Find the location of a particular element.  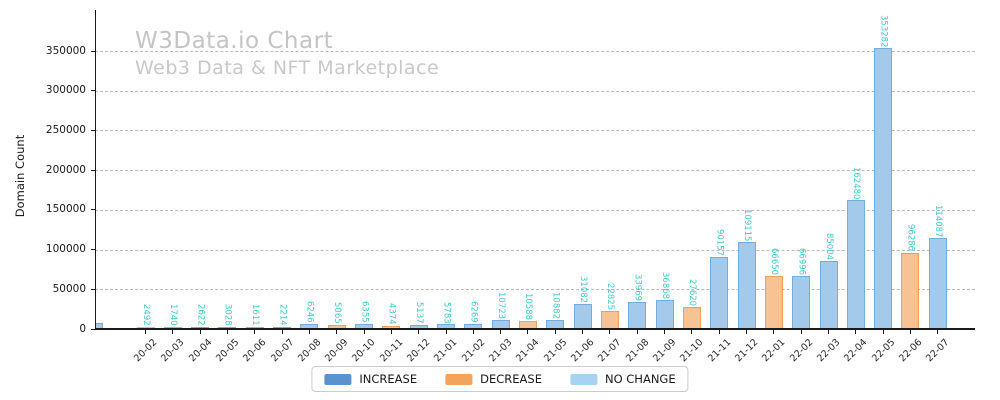

bar-value-label-22-05: 353282 is located at coordinates (883, 31).